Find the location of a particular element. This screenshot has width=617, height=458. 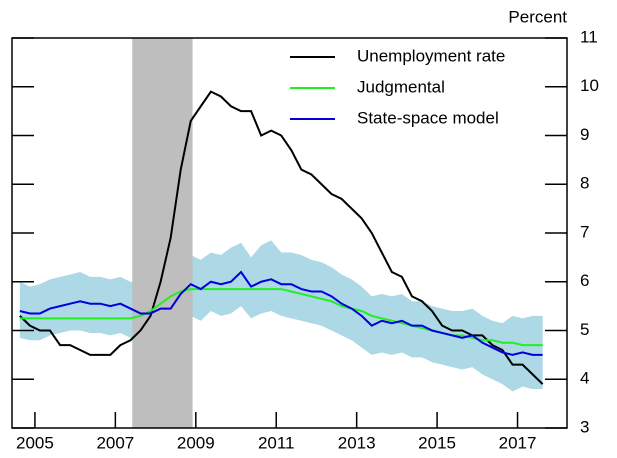

legend-label: Unemployment rate is located at coordinates (431, 55).